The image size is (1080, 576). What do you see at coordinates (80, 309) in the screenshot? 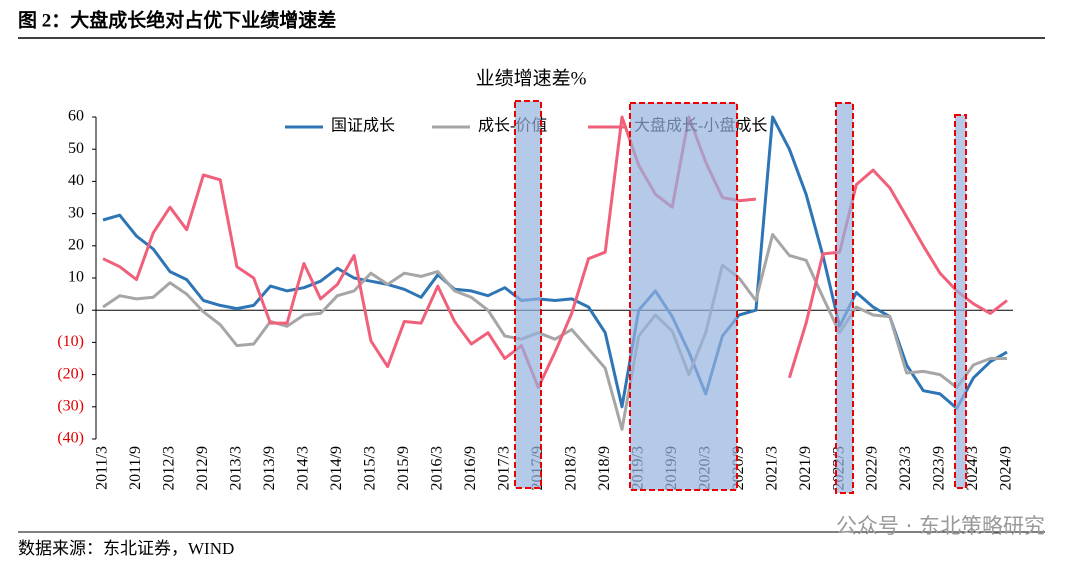
I see `y-tick-label: 0` at bounding box center [80, 309].